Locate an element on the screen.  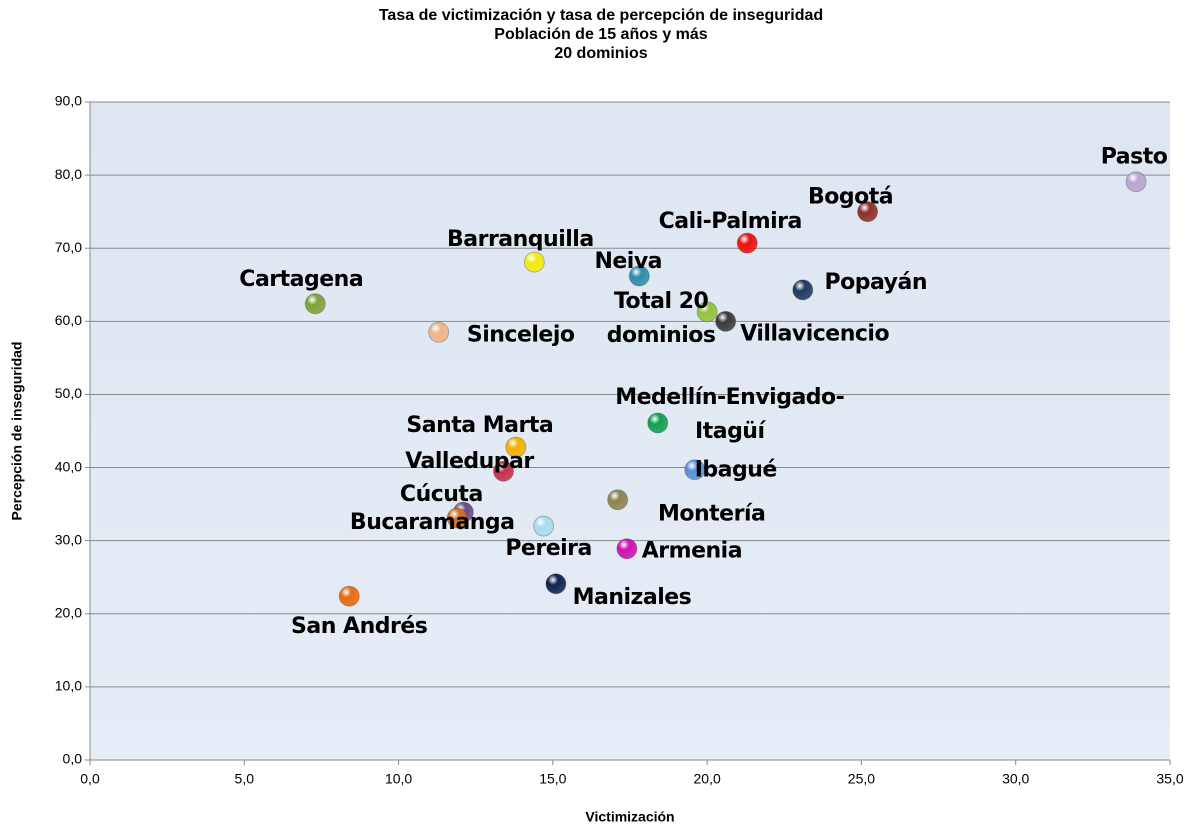
point-label: Pereira is located at coordinates (548, 548).